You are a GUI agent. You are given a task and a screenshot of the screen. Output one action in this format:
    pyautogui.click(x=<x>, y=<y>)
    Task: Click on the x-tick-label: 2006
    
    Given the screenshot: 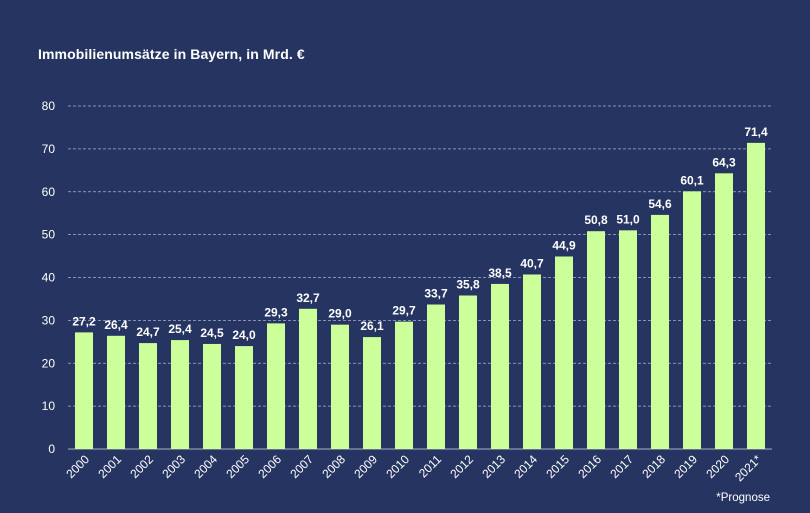 What is the action you would take?
    pyautogui.click(x=269, y=466)
    